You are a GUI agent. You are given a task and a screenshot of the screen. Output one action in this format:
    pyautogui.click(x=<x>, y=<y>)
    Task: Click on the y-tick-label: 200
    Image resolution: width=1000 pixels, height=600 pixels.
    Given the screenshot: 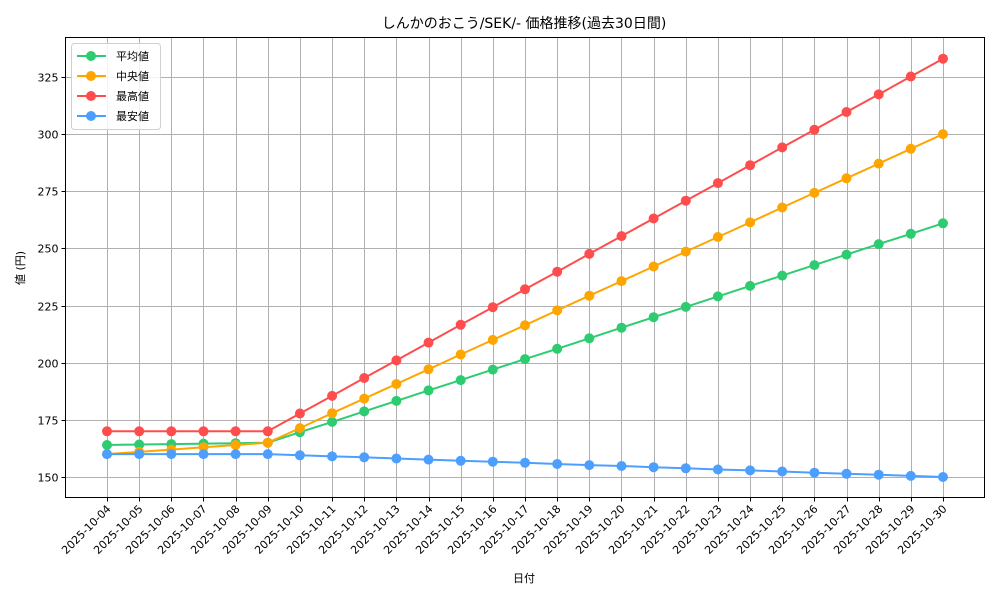 What is the action you would take?
    pyautogui.click(x=48, y=364)
    